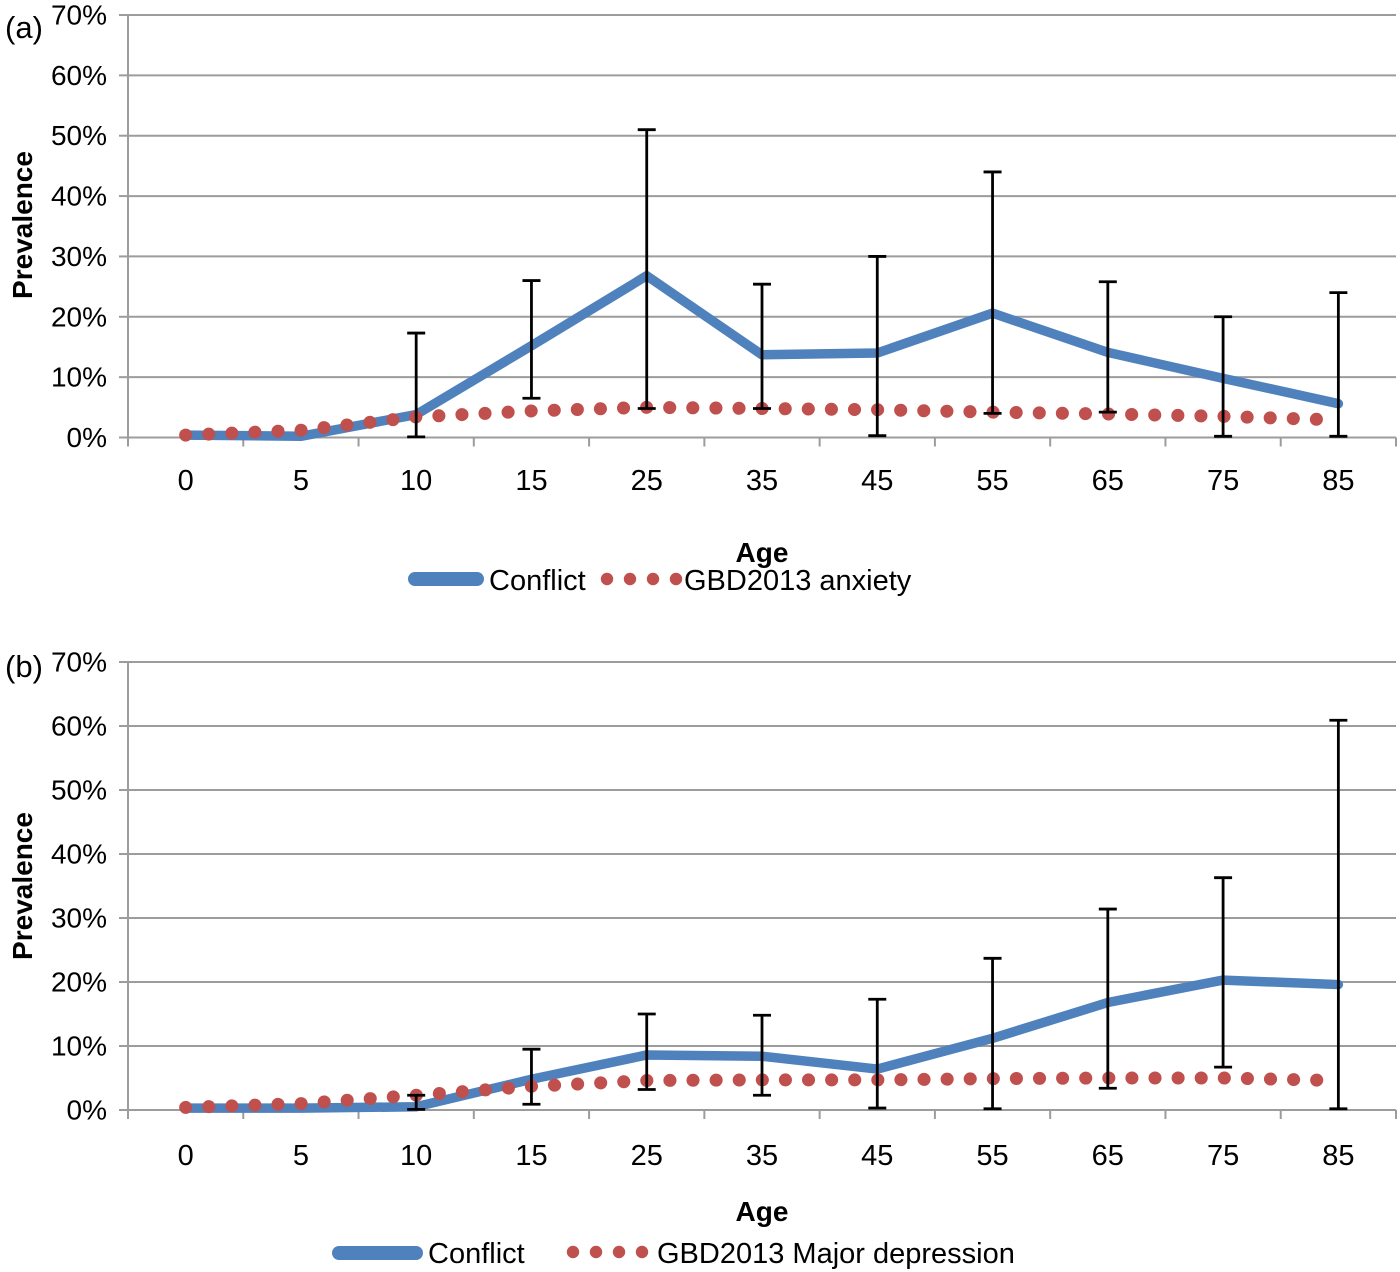 The height and width of the screenshot is (1272, 1400). Describe the element at coordinates (24, 666) in the screenshot. I see `panel-label: (b)` at that location.